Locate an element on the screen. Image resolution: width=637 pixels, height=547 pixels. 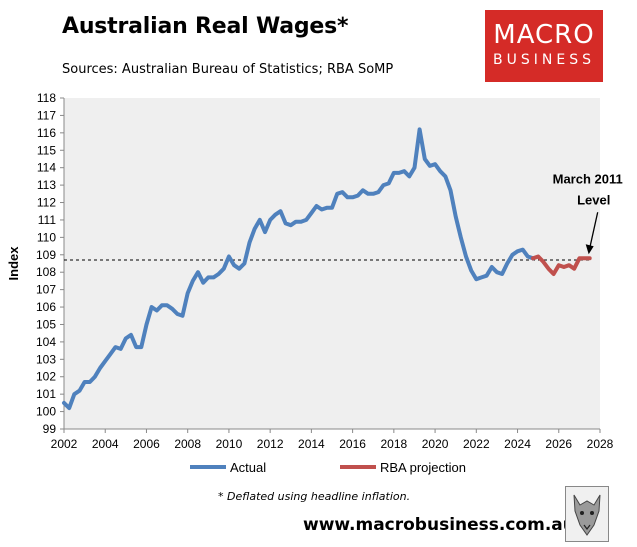
website-link: www.macrobusiness.com.au is located at coordinates (439, 525).